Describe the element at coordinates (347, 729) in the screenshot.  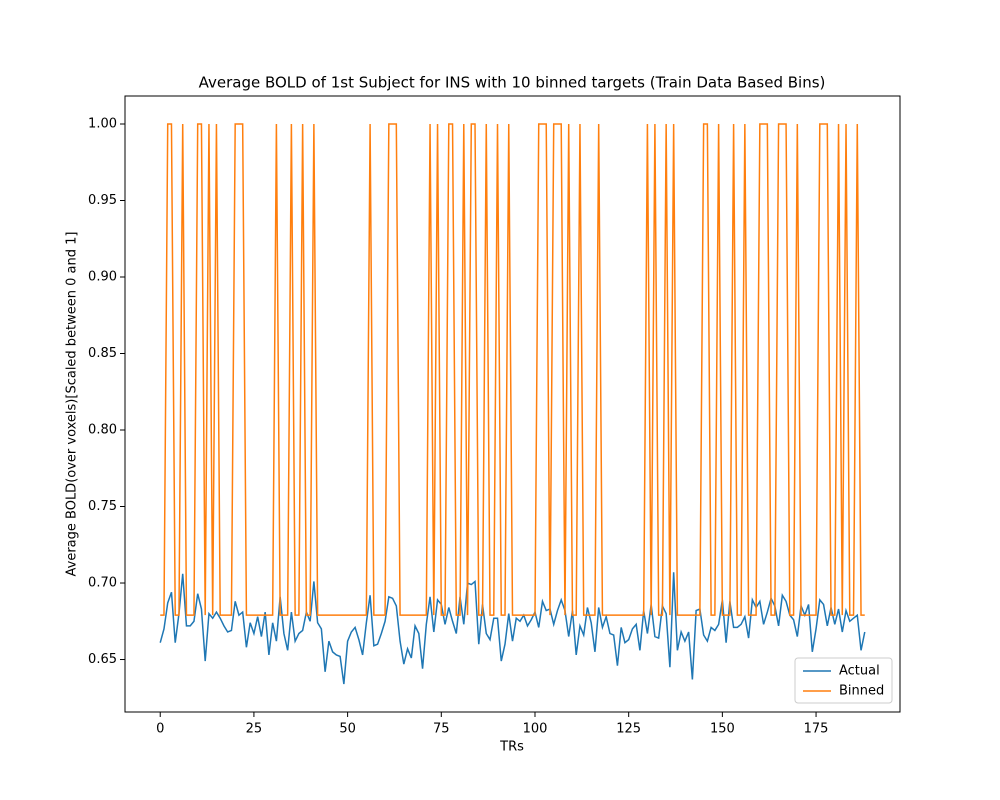
I see `x-tick-label: 50` at that location.